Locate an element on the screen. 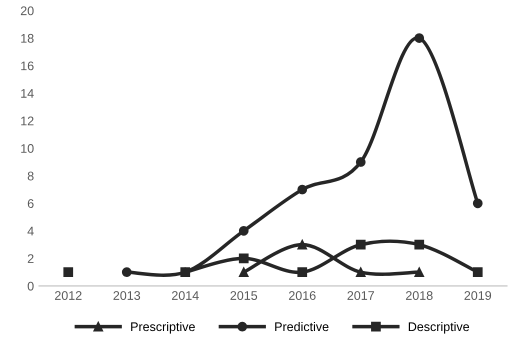 The image size is (520, 353). y-tick-label: 12 is located at coordinates (27, 121).